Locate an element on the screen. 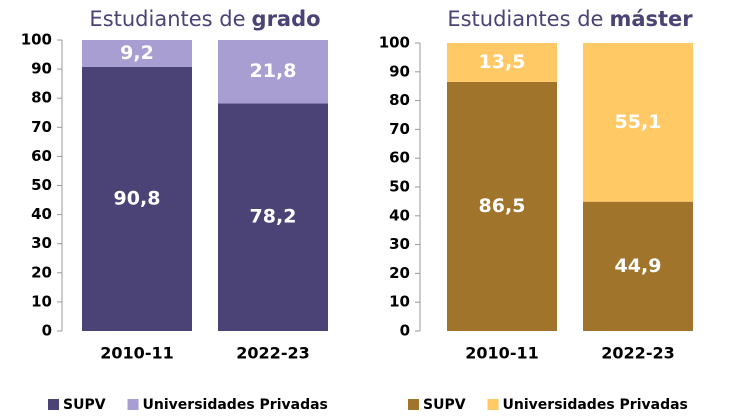 This screenshot has height=416, width=729. value-label: 21,8 is located at coordinates (273, 71).